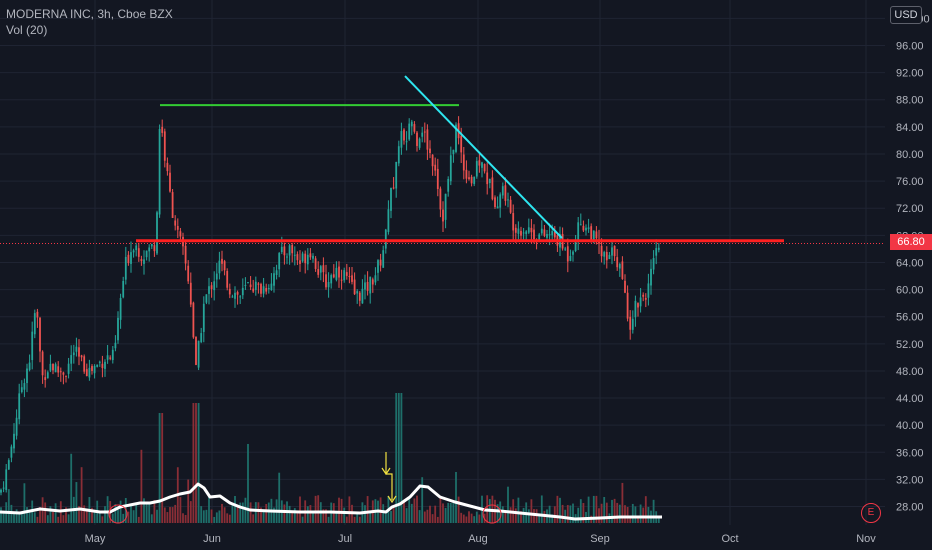 Image resolution: width=932 pixels, height=550 pixels. What do you see at coordinates (910, 263) in the screenshot?
I see `price-tick-label: 64.00` at bounding box center [910, 263].